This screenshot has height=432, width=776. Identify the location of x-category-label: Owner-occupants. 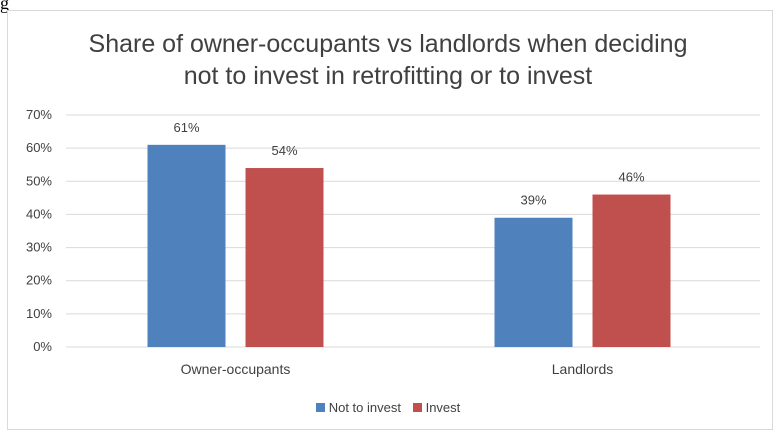
(236, 369).